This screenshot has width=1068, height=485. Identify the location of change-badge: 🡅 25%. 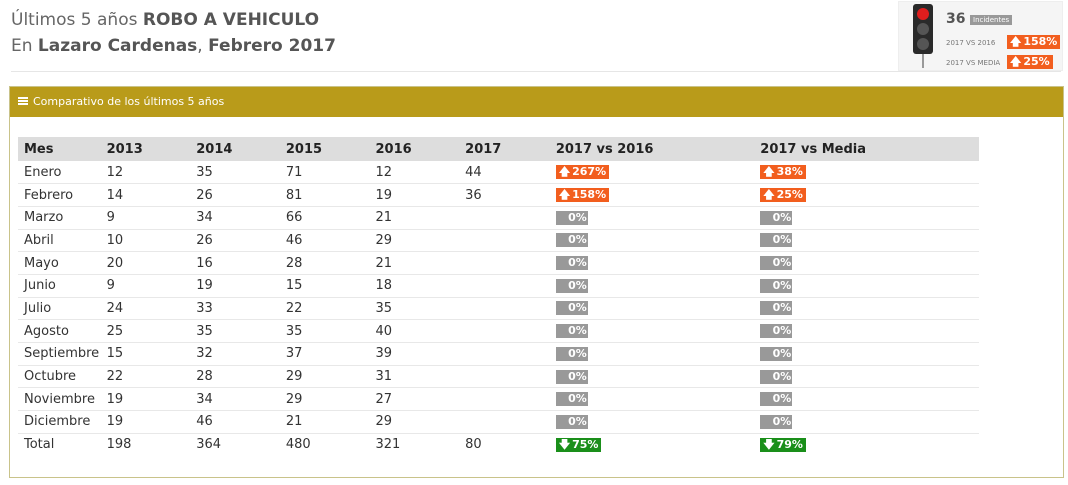
(783, 195).